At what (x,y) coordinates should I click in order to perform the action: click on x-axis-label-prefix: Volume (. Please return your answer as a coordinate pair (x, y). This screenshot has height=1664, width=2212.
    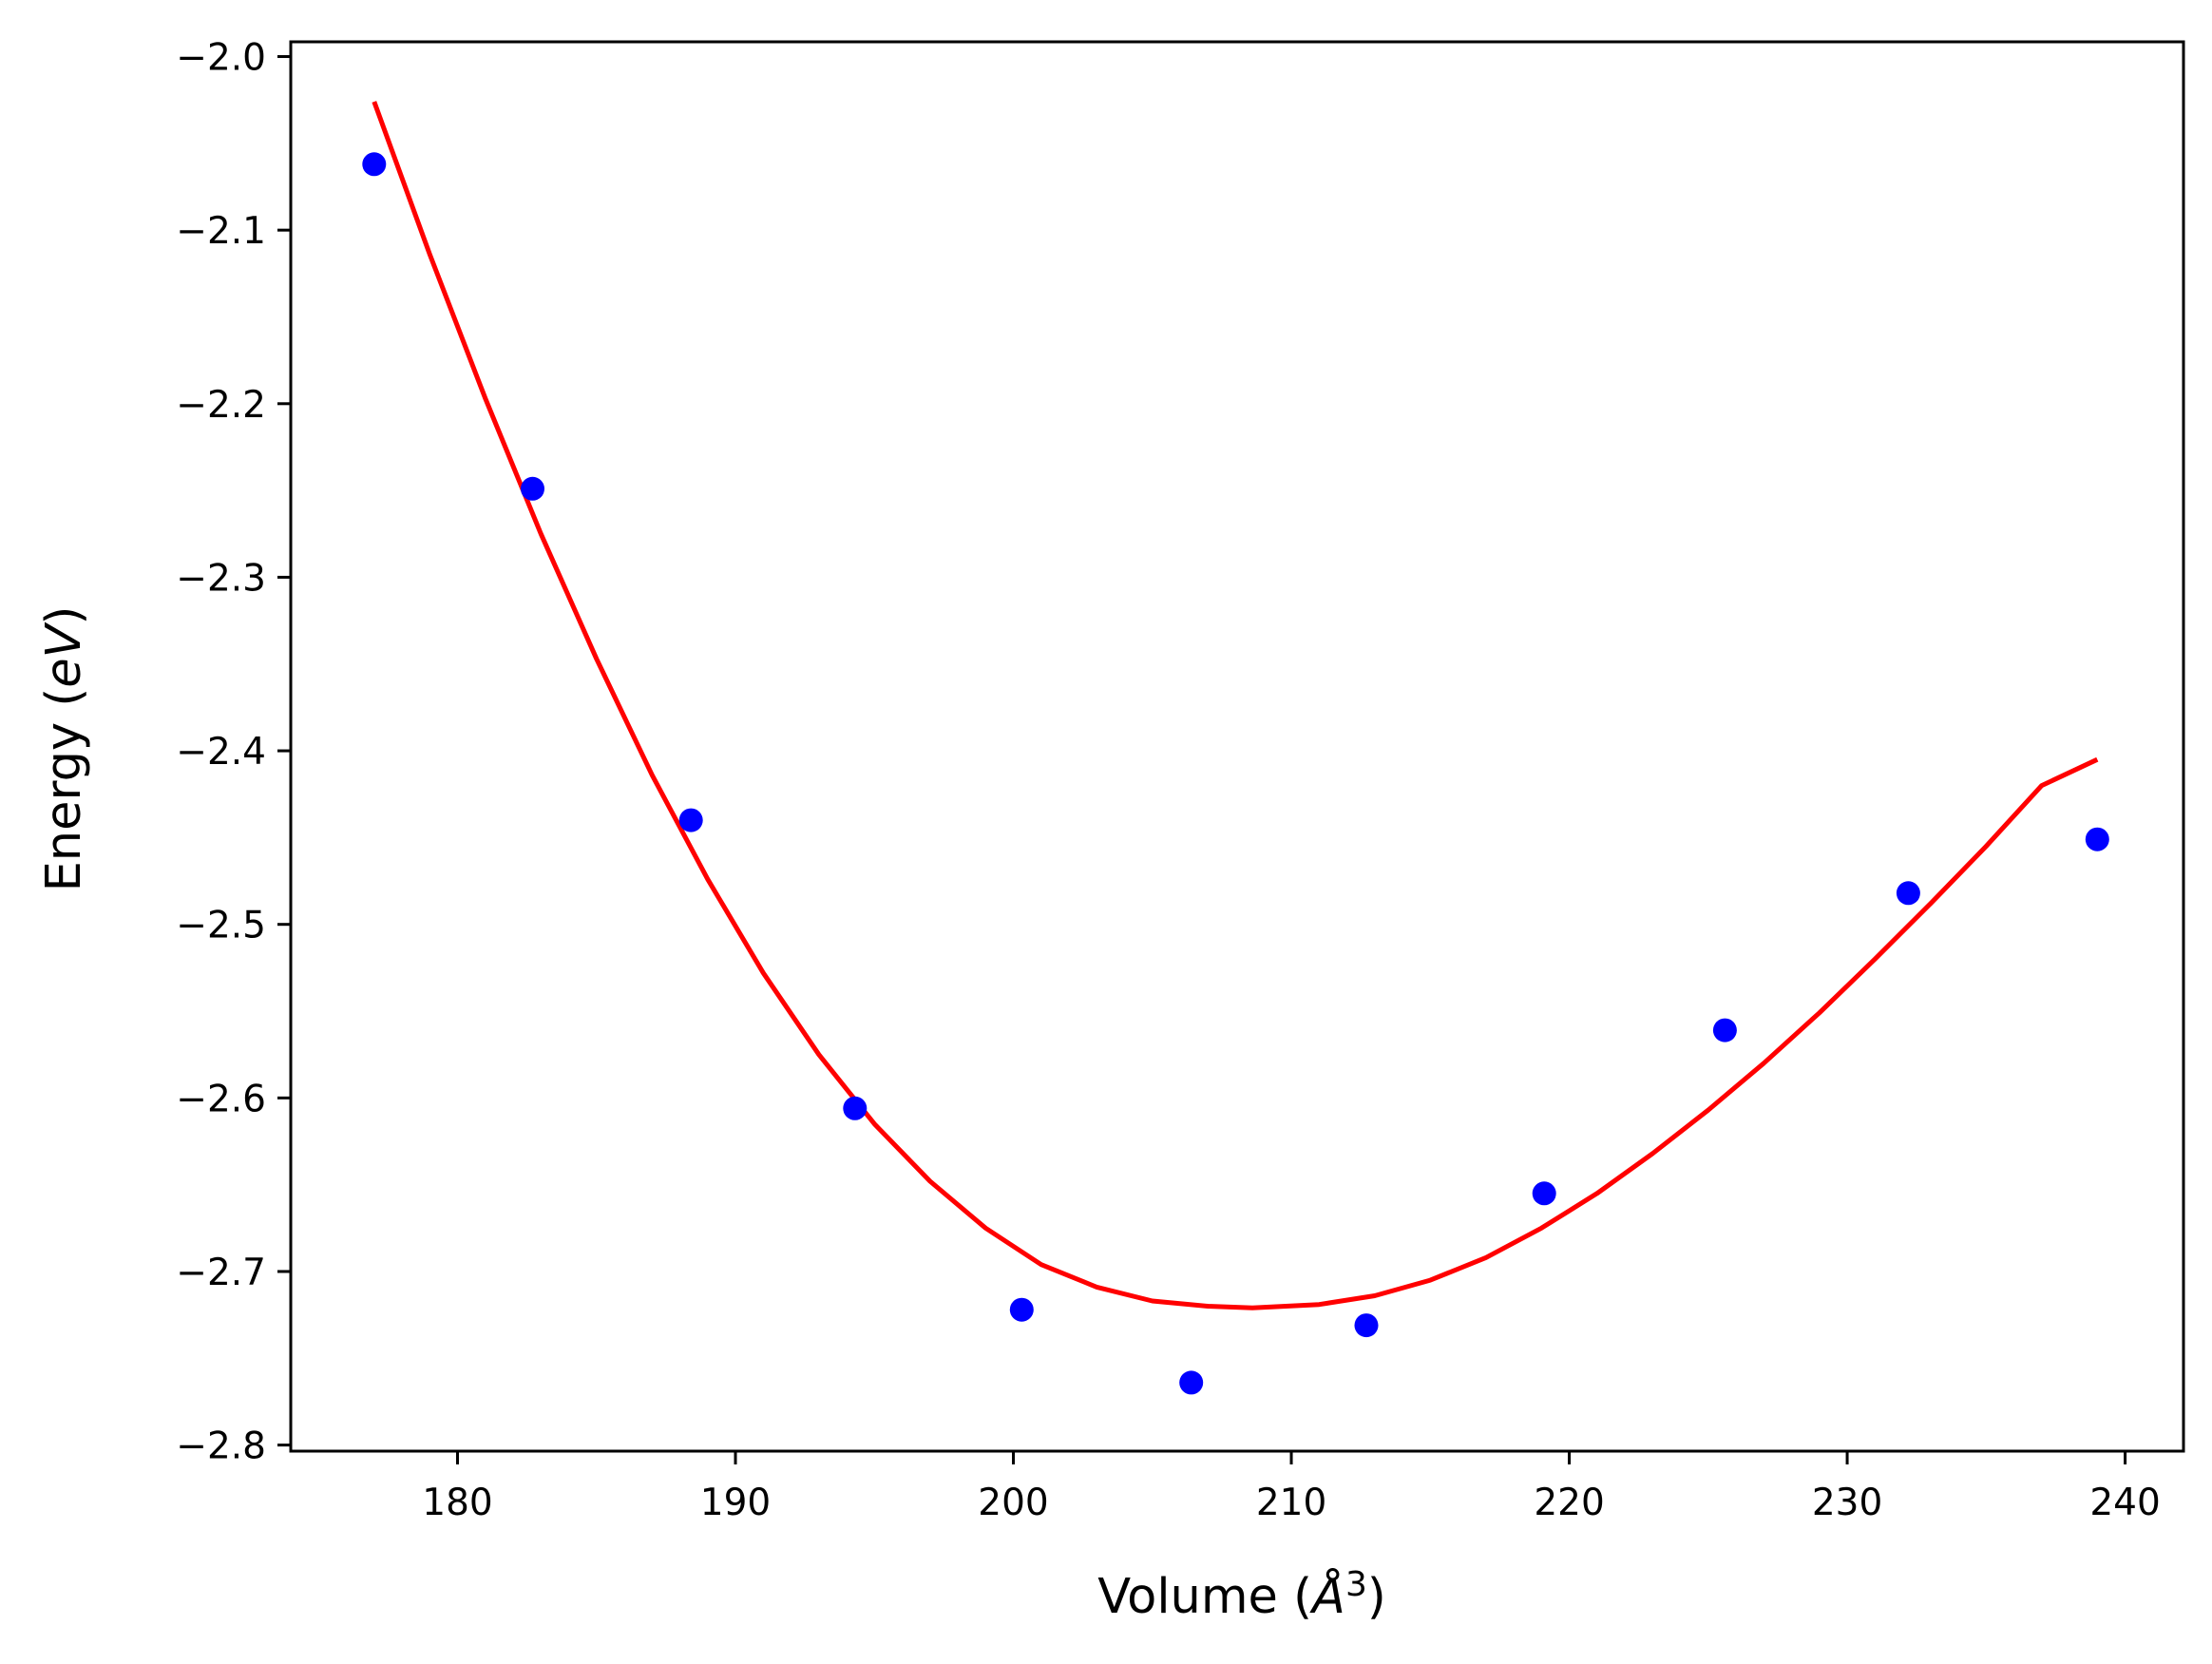
    Looking at the image, I should click on (1204, 1597).